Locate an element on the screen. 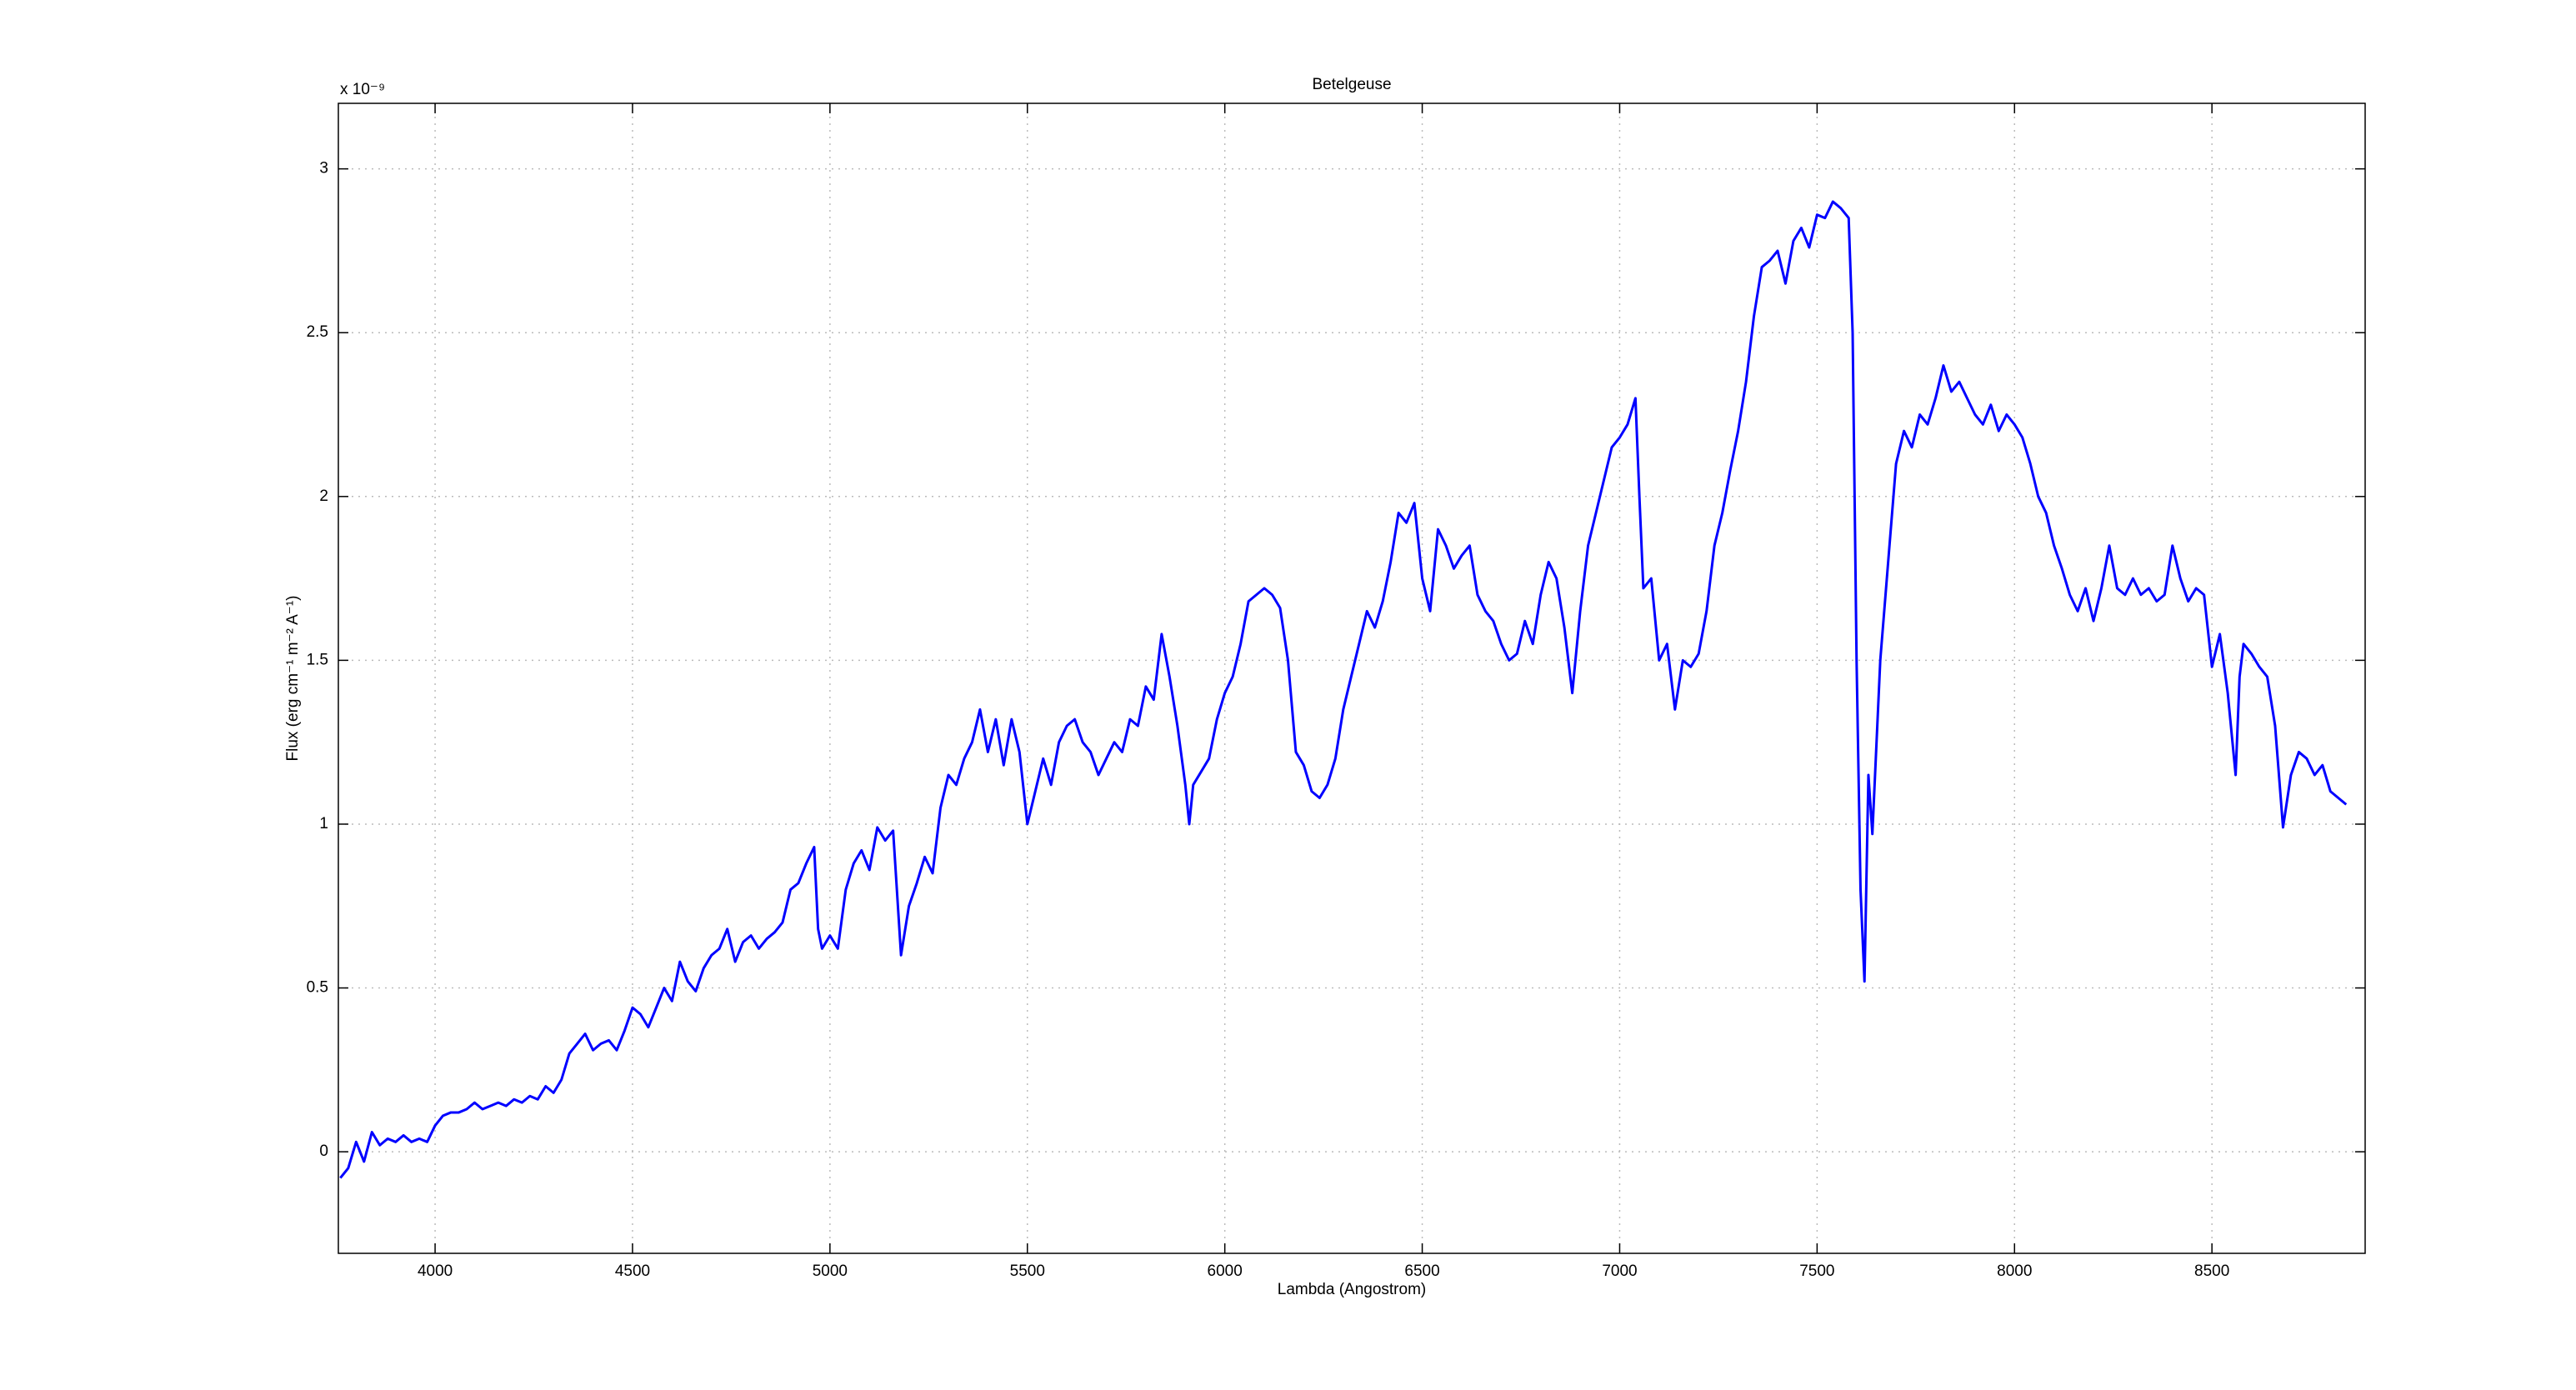 The height and width of the screenshot is (1390, 2576). y-tick-label: 1 is located at coordinates (323, 823).